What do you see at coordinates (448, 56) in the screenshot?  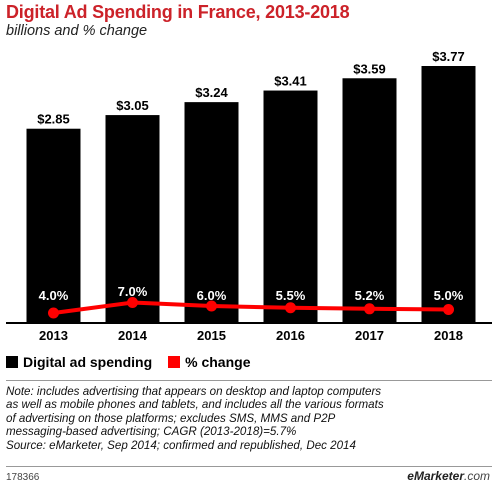 I see `bar-value-label: $3.77` at bounding box center [448, 56].